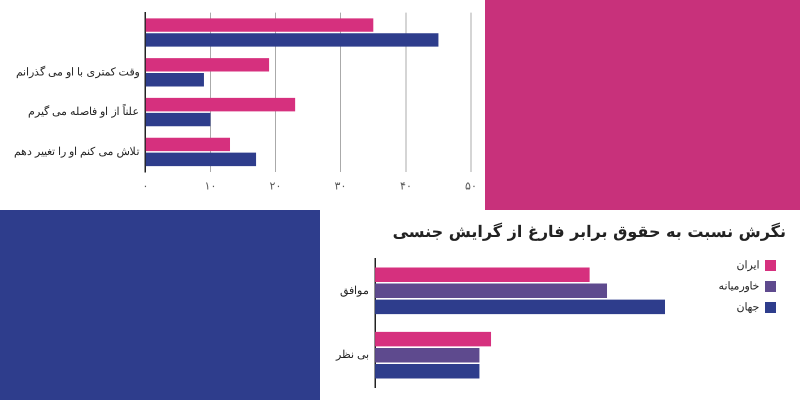 The width and height of the screenshot is (800, 400). What do you see at coordinates (406, 186) in the screenshot?
I see `x-tick-label: ۴۰` at bounding box center [406, 186].